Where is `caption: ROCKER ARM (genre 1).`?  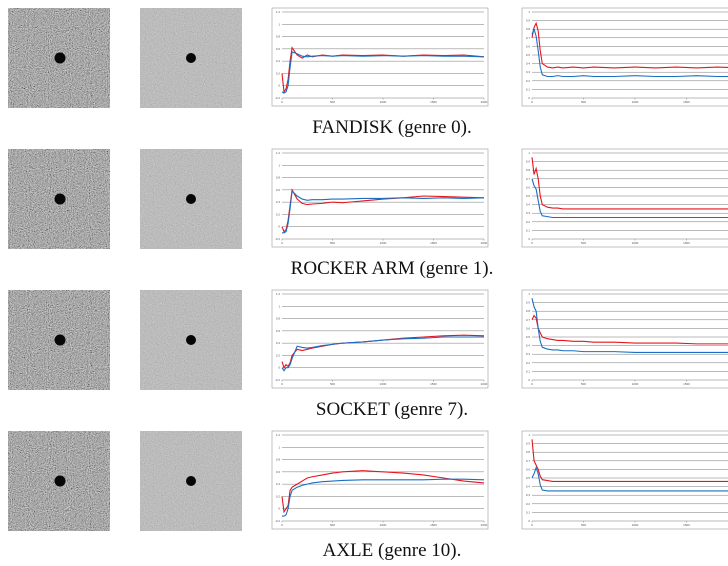
caption: ROCKER ARM (genre 1). is located at coordinates (392, 268).